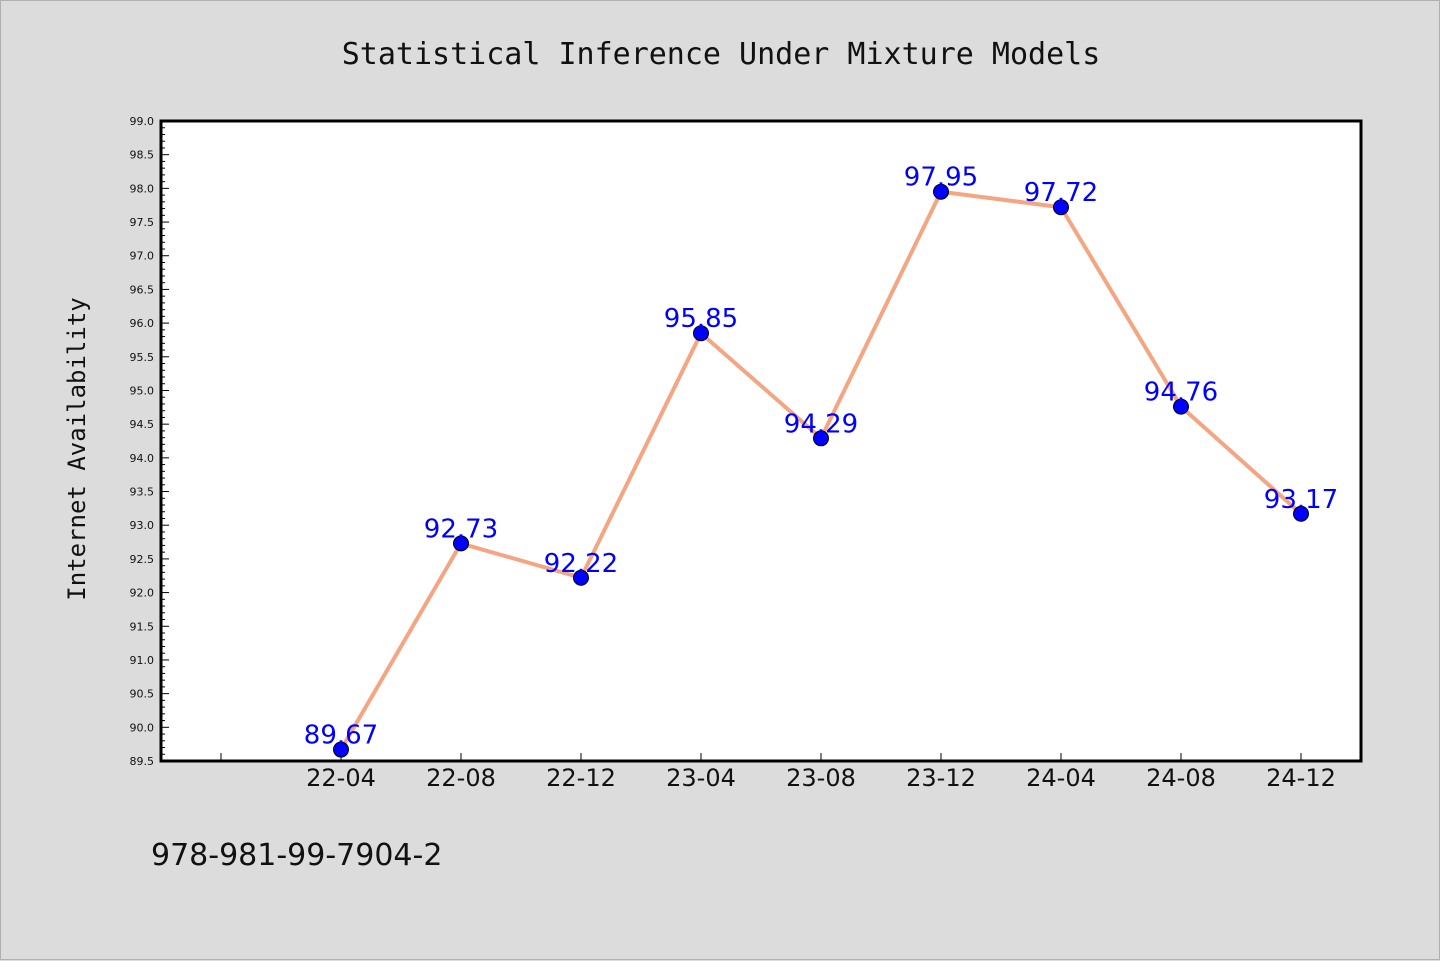 The width and height of the screenshot is (1440, 961). What do you see at coordinates (1061, 778) in the screenshot?
I see `x-tick-label: 24-04` at bounding box center [1061, 778].